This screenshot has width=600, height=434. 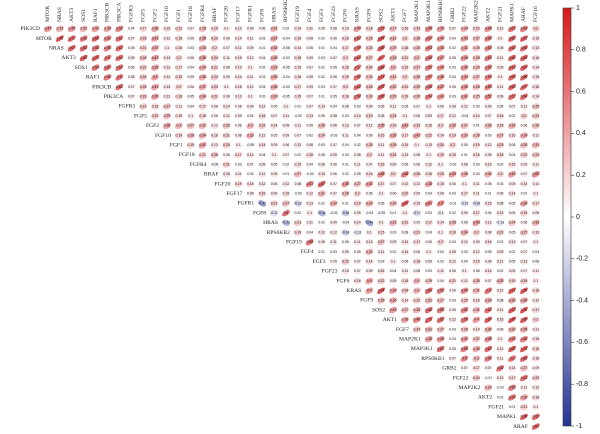 What do you see at coordinates (476, 359) in the screenshot?
I see `correlation-value: 0.3` at bounding box center [476, 359].